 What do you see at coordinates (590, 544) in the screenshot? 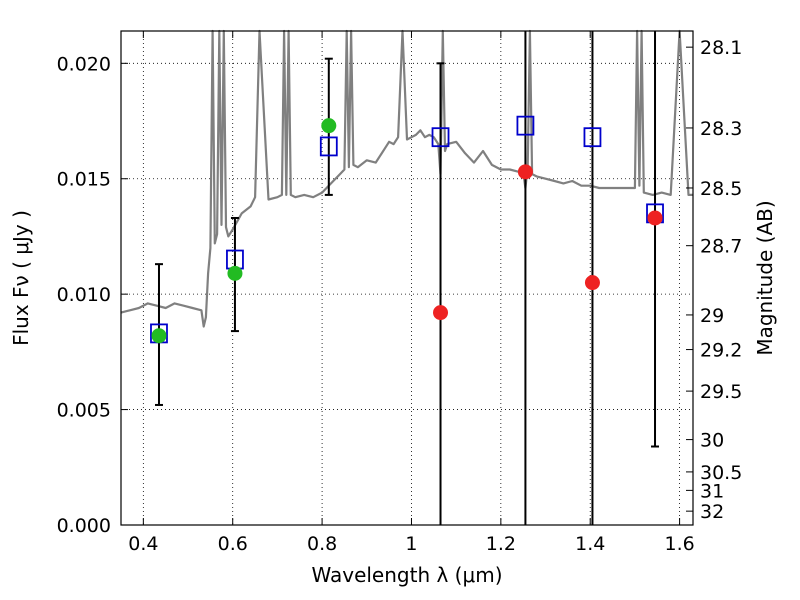
I see `x-tick-label: 1.4` at bounding box center [590, 544].